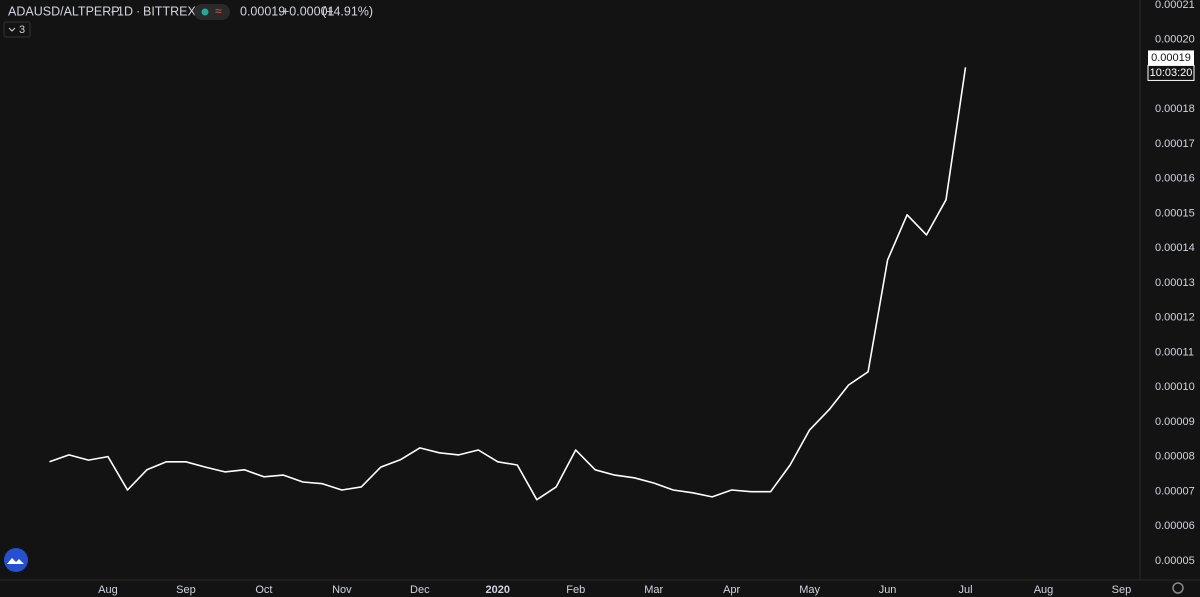 This screenshot has height=597, width=1200. What do you see at coordinates (347, 11) in the screenshot?
I see `change-percent: (+4.91%)` at bounding box center [347, 11].